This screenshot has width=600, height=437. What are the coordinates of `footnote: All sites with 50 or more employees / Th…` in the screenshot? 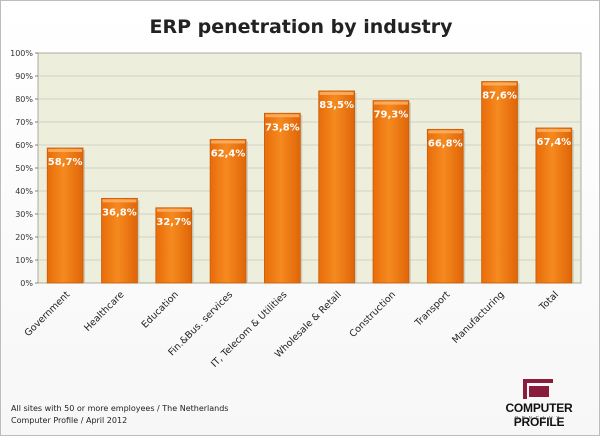 It's located at (119, 415).